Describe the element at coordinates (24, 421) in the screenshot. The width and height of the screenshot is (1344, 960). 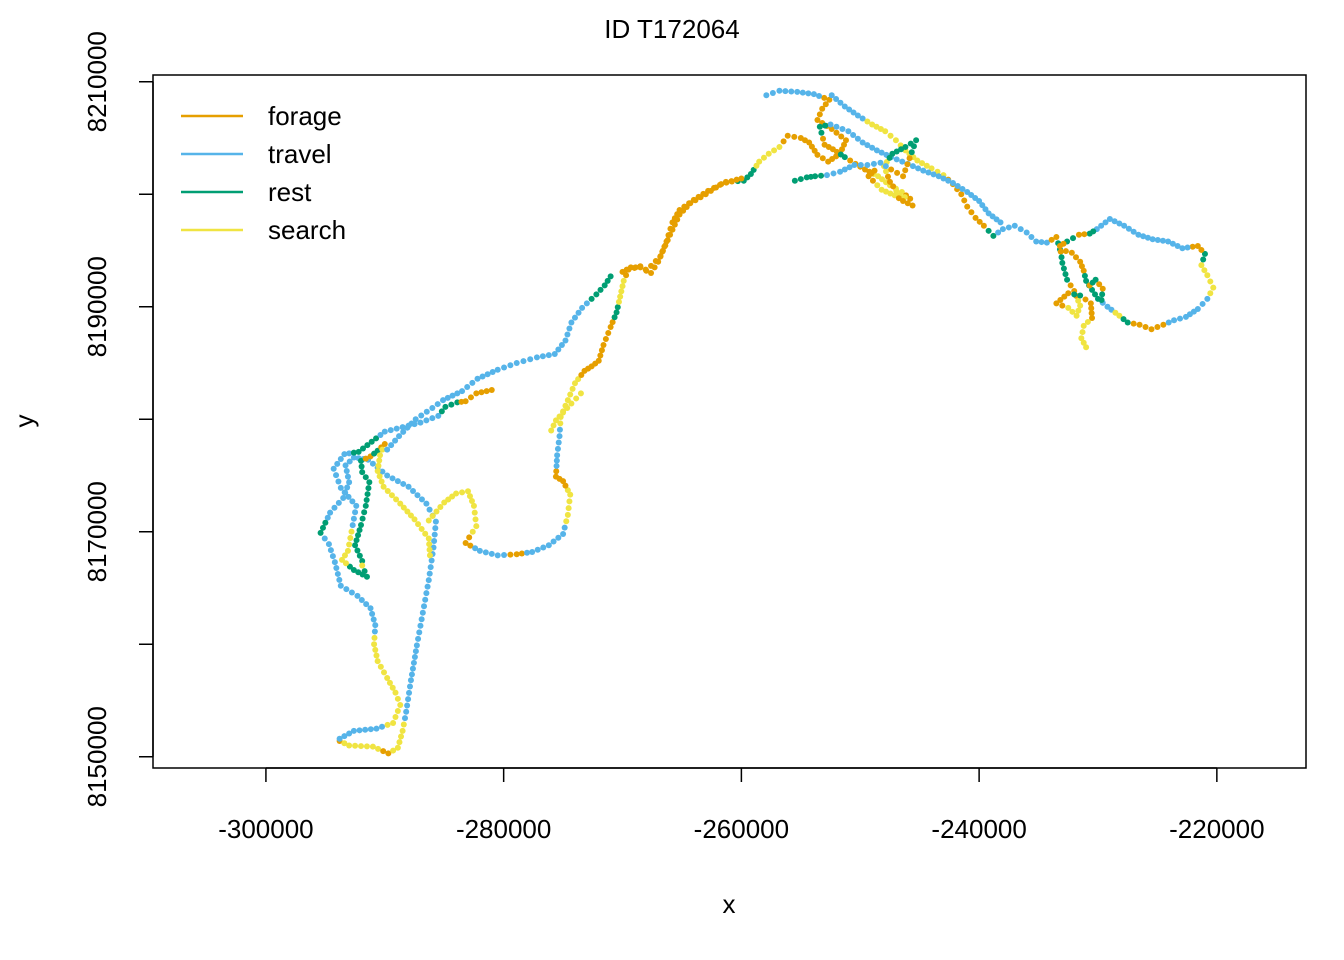
I see `y-axis-label: y` at that location.